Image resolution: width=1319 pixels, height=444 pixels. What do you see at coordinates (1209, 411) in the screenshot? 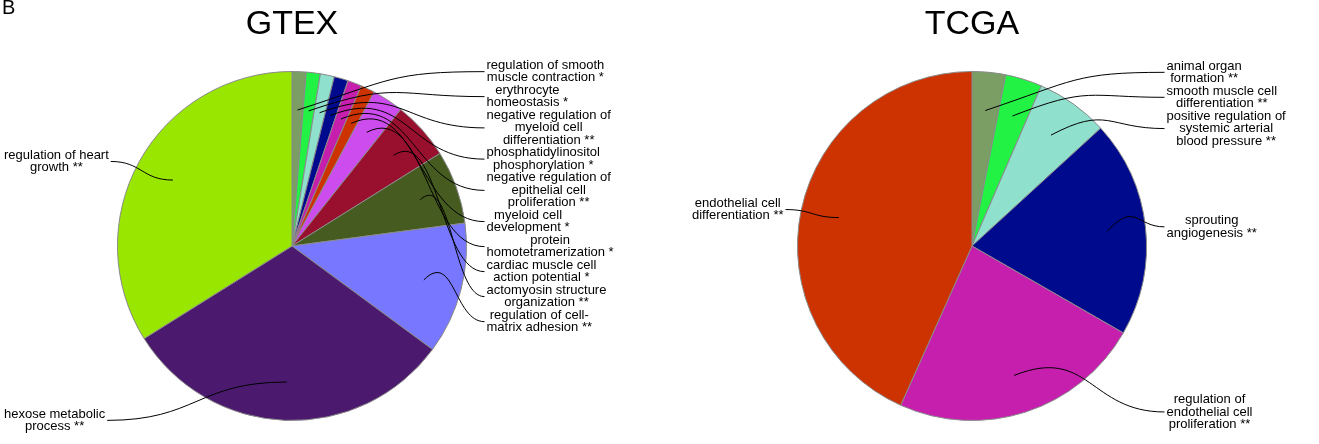
I see `slice-label: regulation of endothelial cell proliferation **` at bounding box center [1209, 411].